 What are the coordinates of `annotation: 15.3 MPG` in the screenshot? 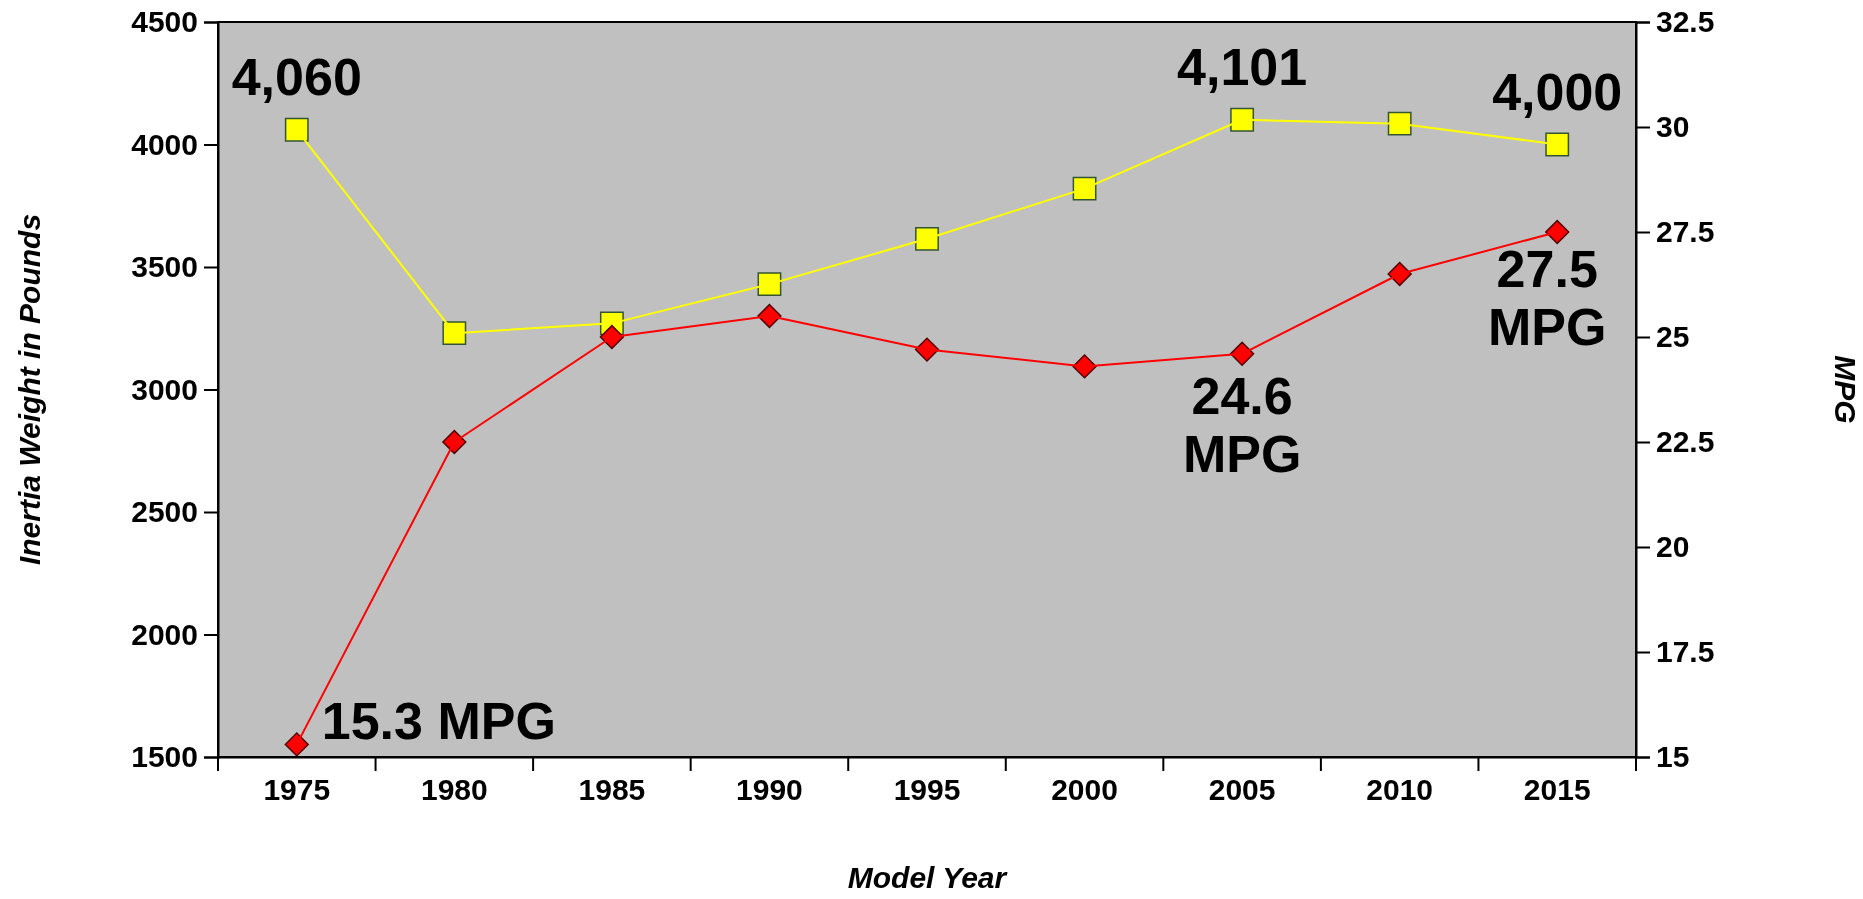 It's located at (438, 721).